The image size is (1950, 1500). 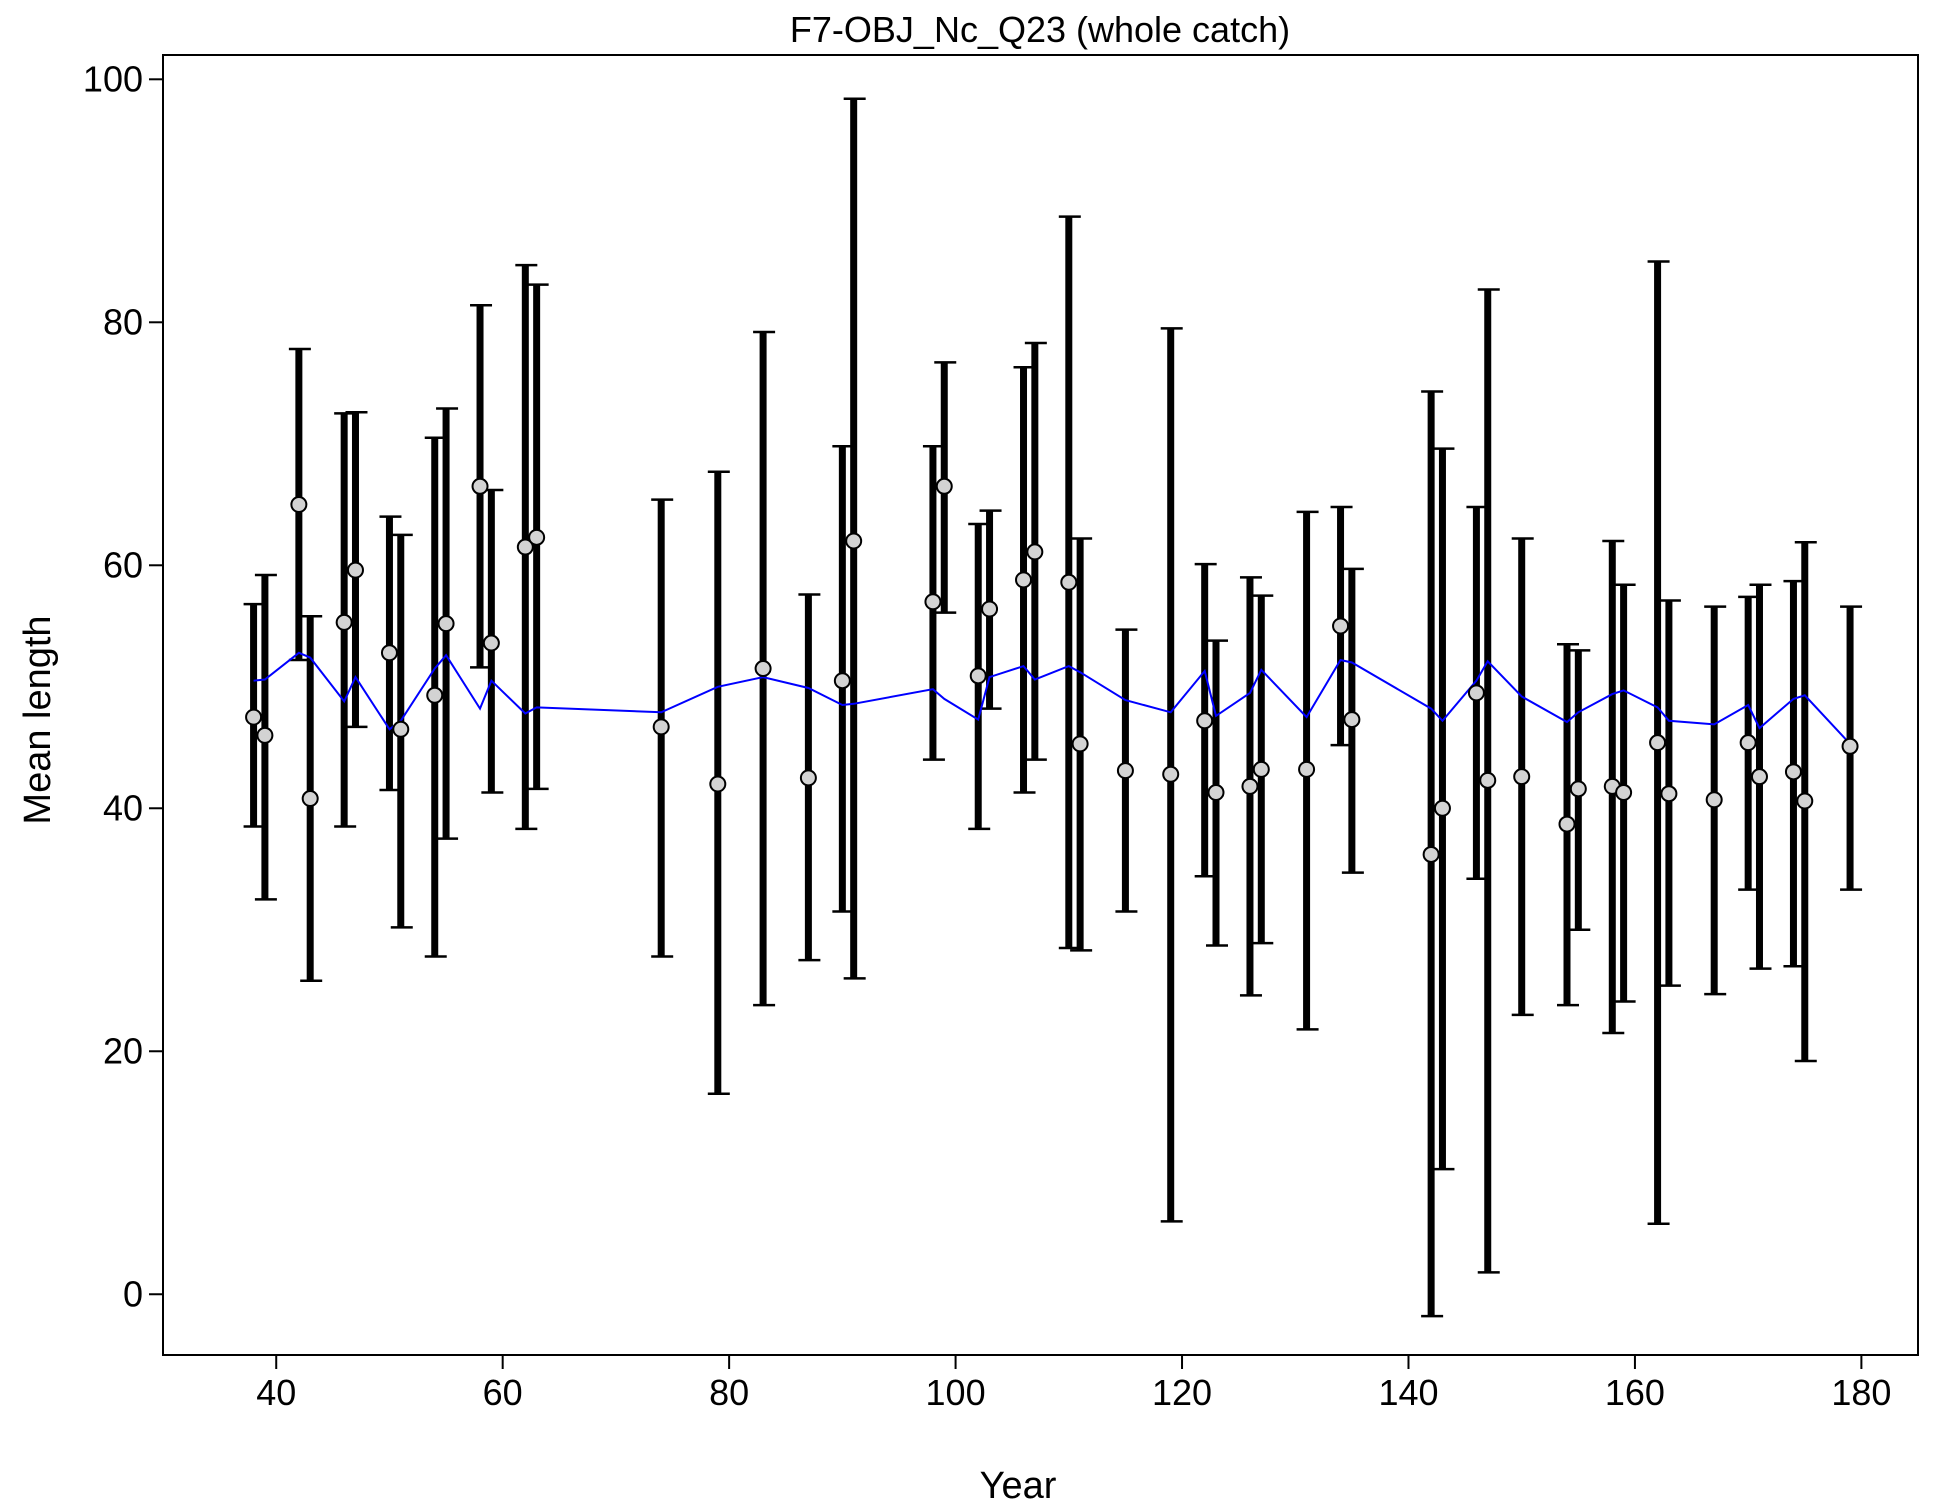 What do you see at coordinates (123, 686) in the screenshot?
I see `y-axis: 0 20 40 60 80 100` at bounding box center [123, 686].